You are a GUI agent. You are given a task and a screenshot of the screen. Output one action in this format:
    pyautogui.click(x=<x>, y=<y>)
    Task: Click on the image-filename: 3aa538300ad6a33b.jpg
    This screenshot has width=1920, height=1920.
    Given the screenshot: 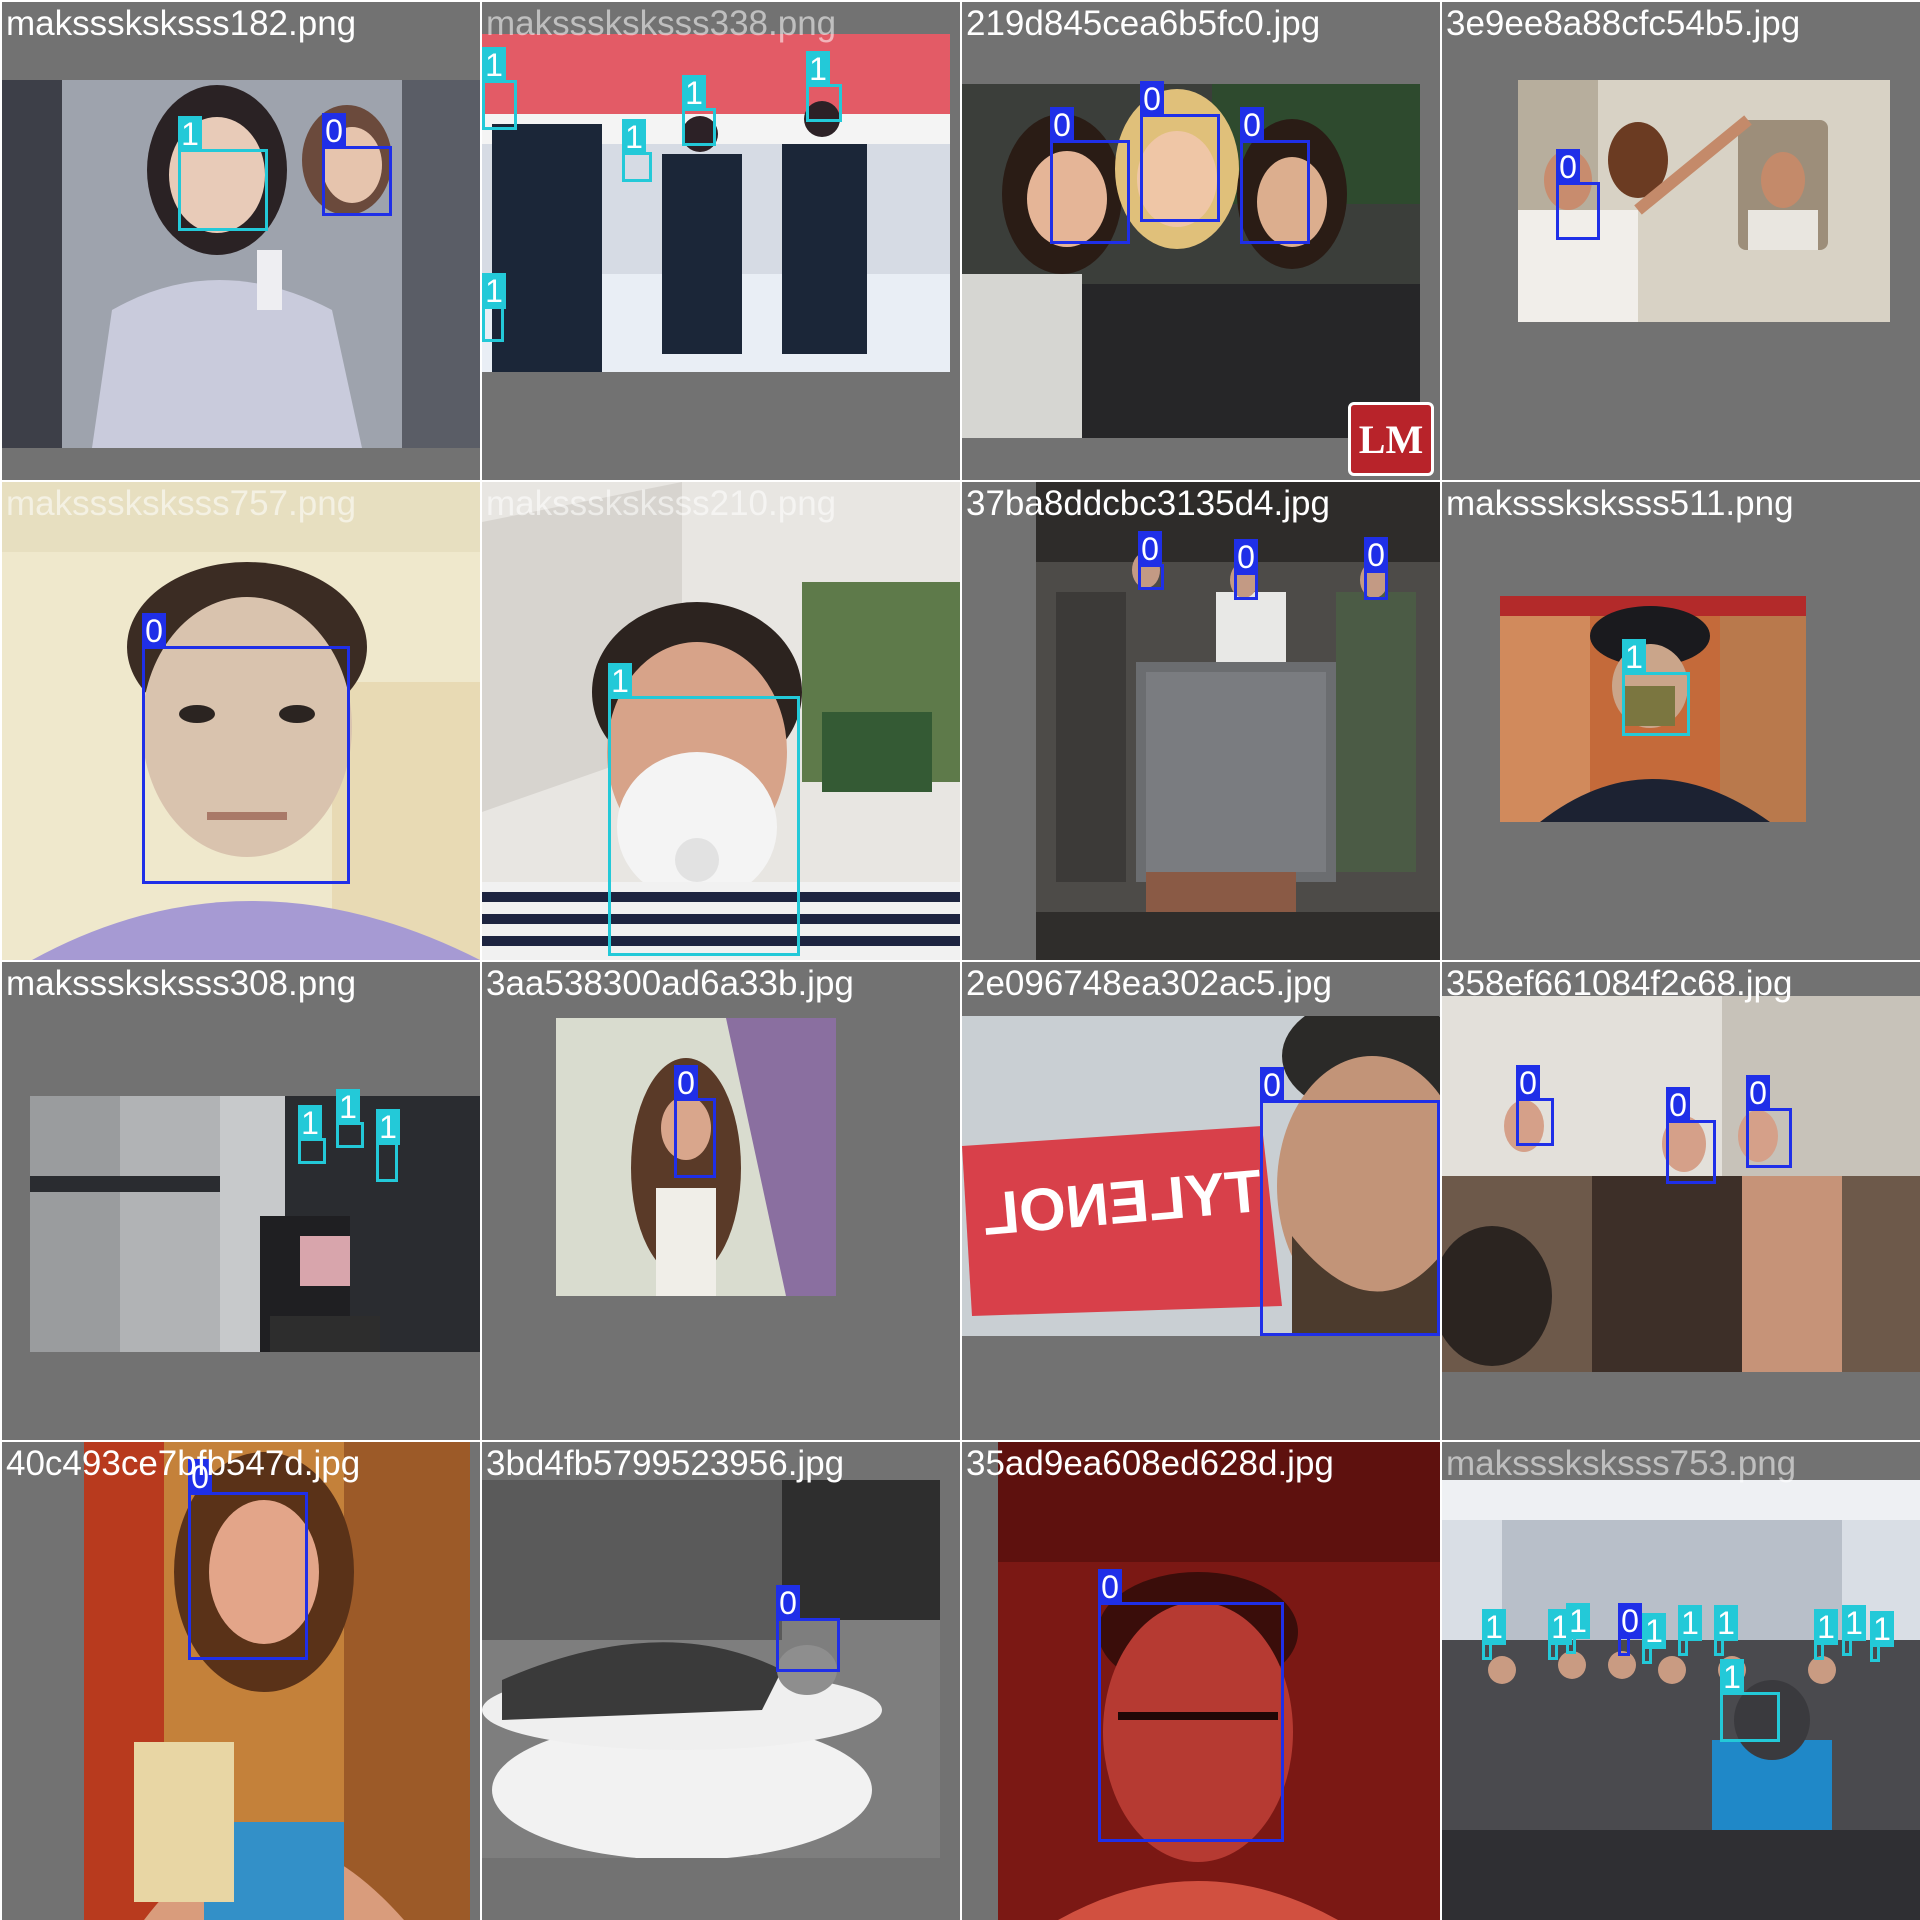 What is the action you would take?
    pyautogui.click(x=670, y=983)
    